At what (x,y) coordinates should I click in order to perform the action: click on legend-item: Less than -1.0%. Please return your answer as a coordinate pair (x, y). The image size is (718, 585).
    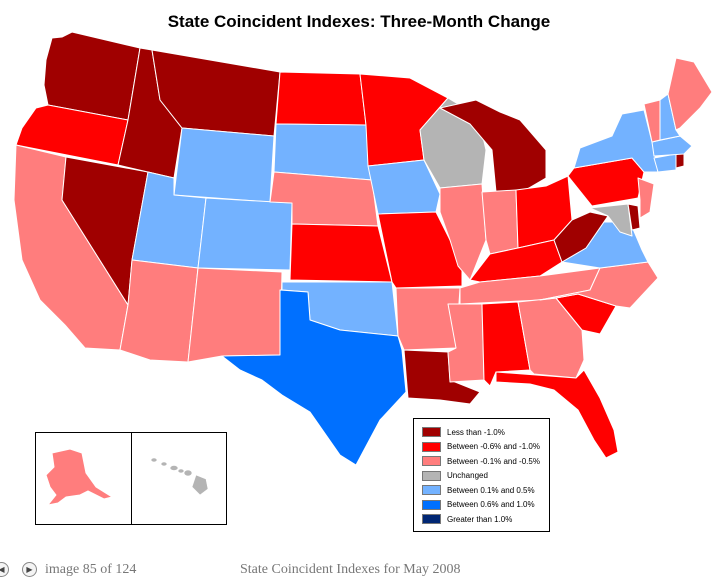
    Looking at the image, I should click on (485, 432).